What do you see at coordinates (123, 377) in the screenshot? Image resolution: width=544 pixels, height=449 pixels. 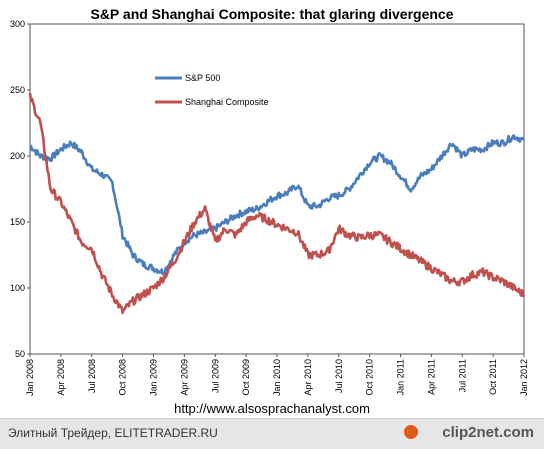 I see `x-tick-label: Oct 2008` at bounding box center [123, 377].